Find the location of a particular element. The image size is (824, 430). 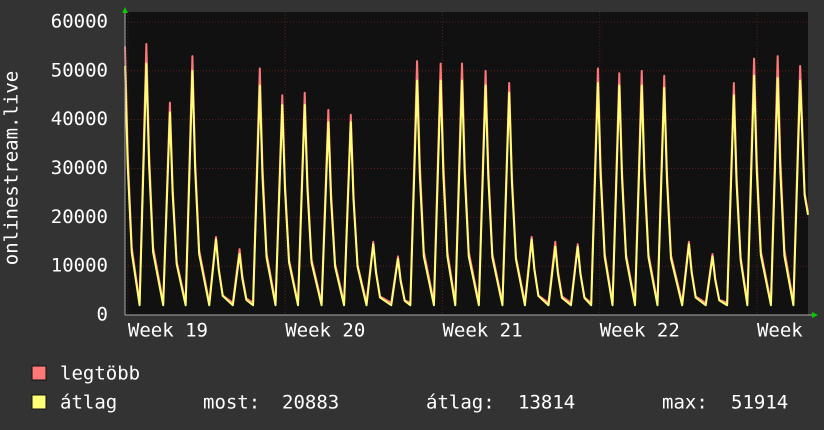

y-tick-label: 20000 is located at coordinates (79, 217).